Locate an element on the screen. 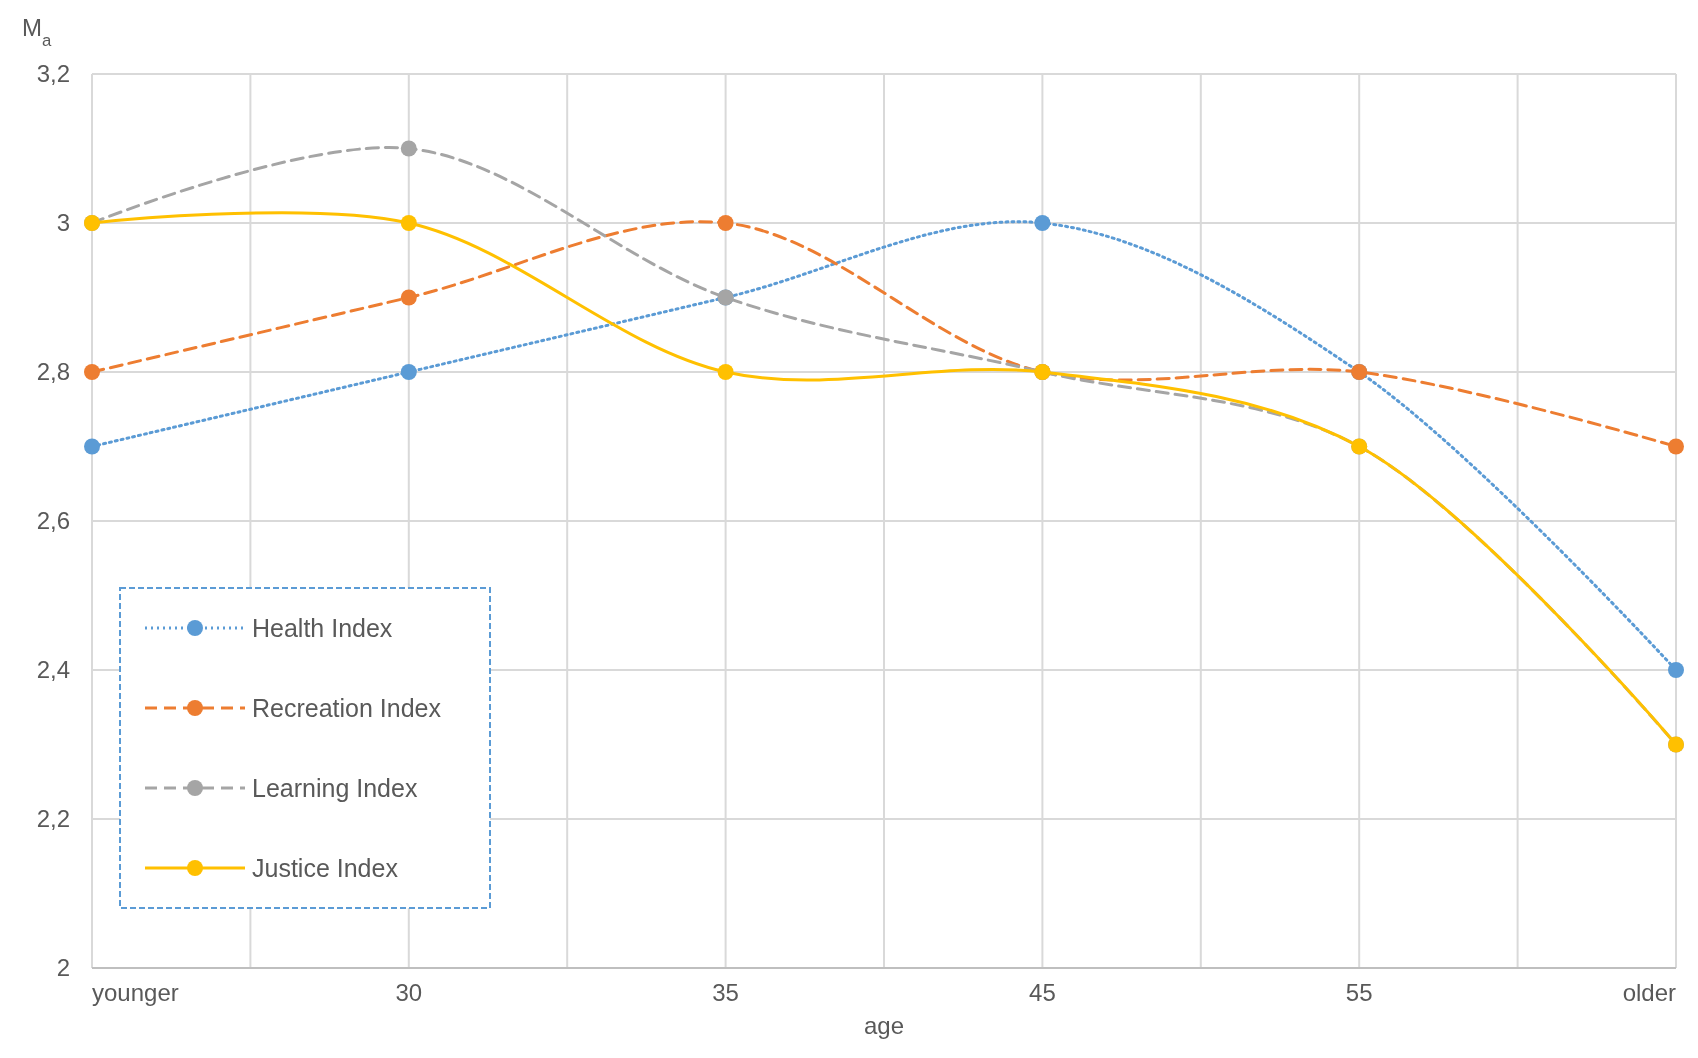  y-tick-label: 3,2 is located at coordinates (53, 74).